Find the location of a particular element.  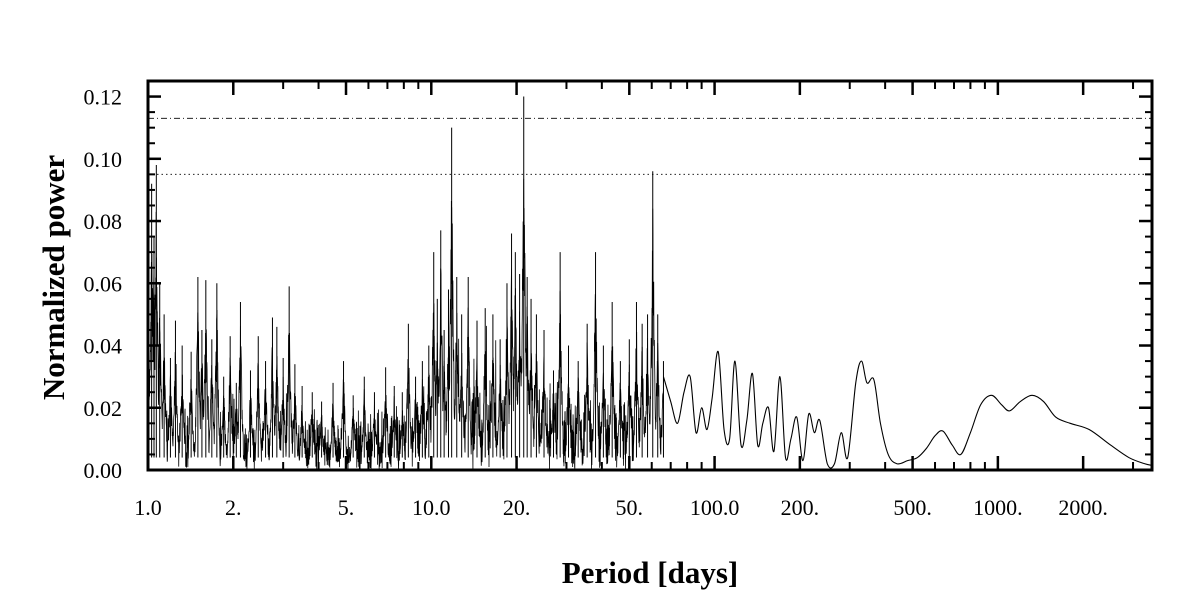

y-tick-label: 0.00 is located at coordinates (103, 470).